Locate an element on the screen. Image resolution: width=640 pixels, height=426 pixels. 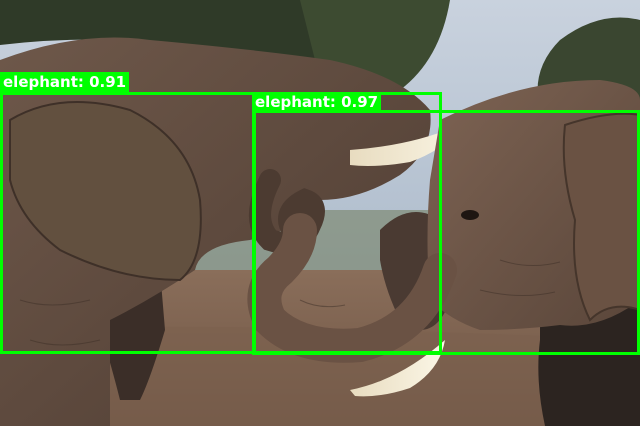
detection-label-elephant-2: elephant: 0.97 is located at coordinates (317, 102).